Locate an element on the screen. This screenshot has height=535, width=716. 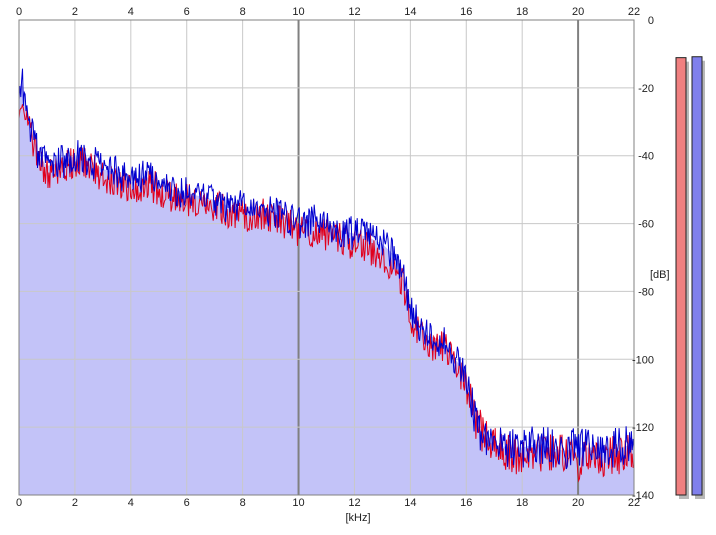
x-tick-label-top: 4 is located at coordinates (131, 12).